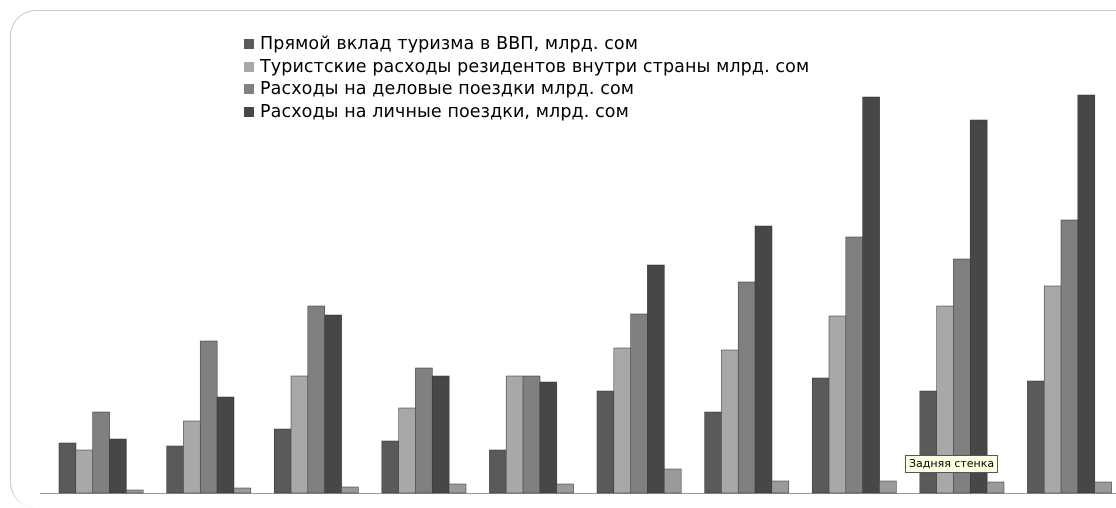  What do you see at coordinates (444, 111) in the screenshot?
I see `legend-label: Расходы на личные поездки, млрд. сом` at bounding box center [444, 111].